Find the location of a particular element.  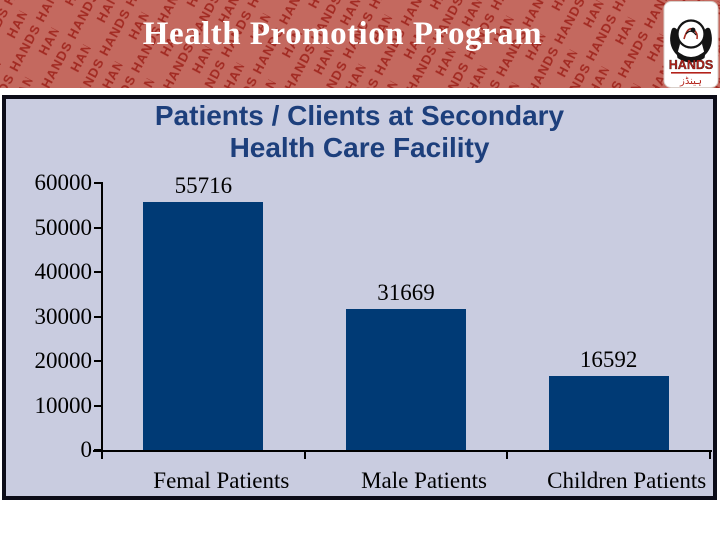

y-axis-tick-label: 20000 is located at coordinates (63, 360).